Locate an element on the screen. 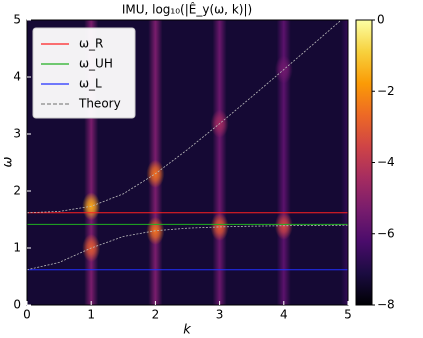  y-tick-label: 1 is located at coordinates (17, 248).